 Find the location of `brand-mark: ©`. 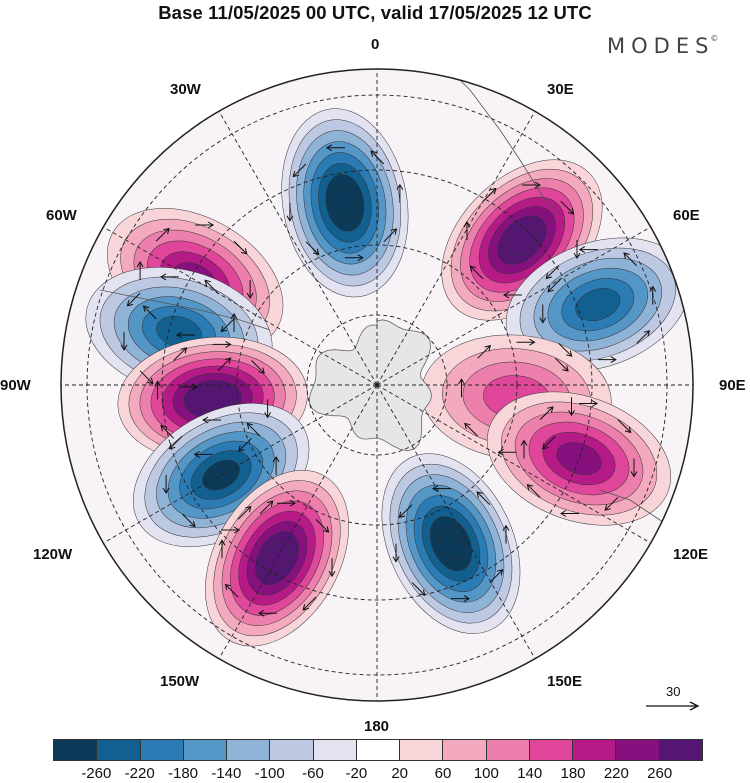

brand-mark: © is located at coordinates (714, 38).